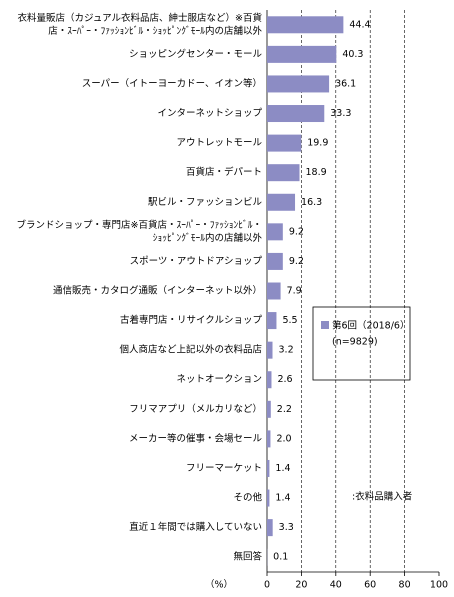 The width and height of the screenshot is (454, 597). What do you see at coordinates (172, 83) in the screenshot?
I see `y-tick-label: スーパー（イトーヨーカドー、イオン等）` at bounding box center [172, 83].